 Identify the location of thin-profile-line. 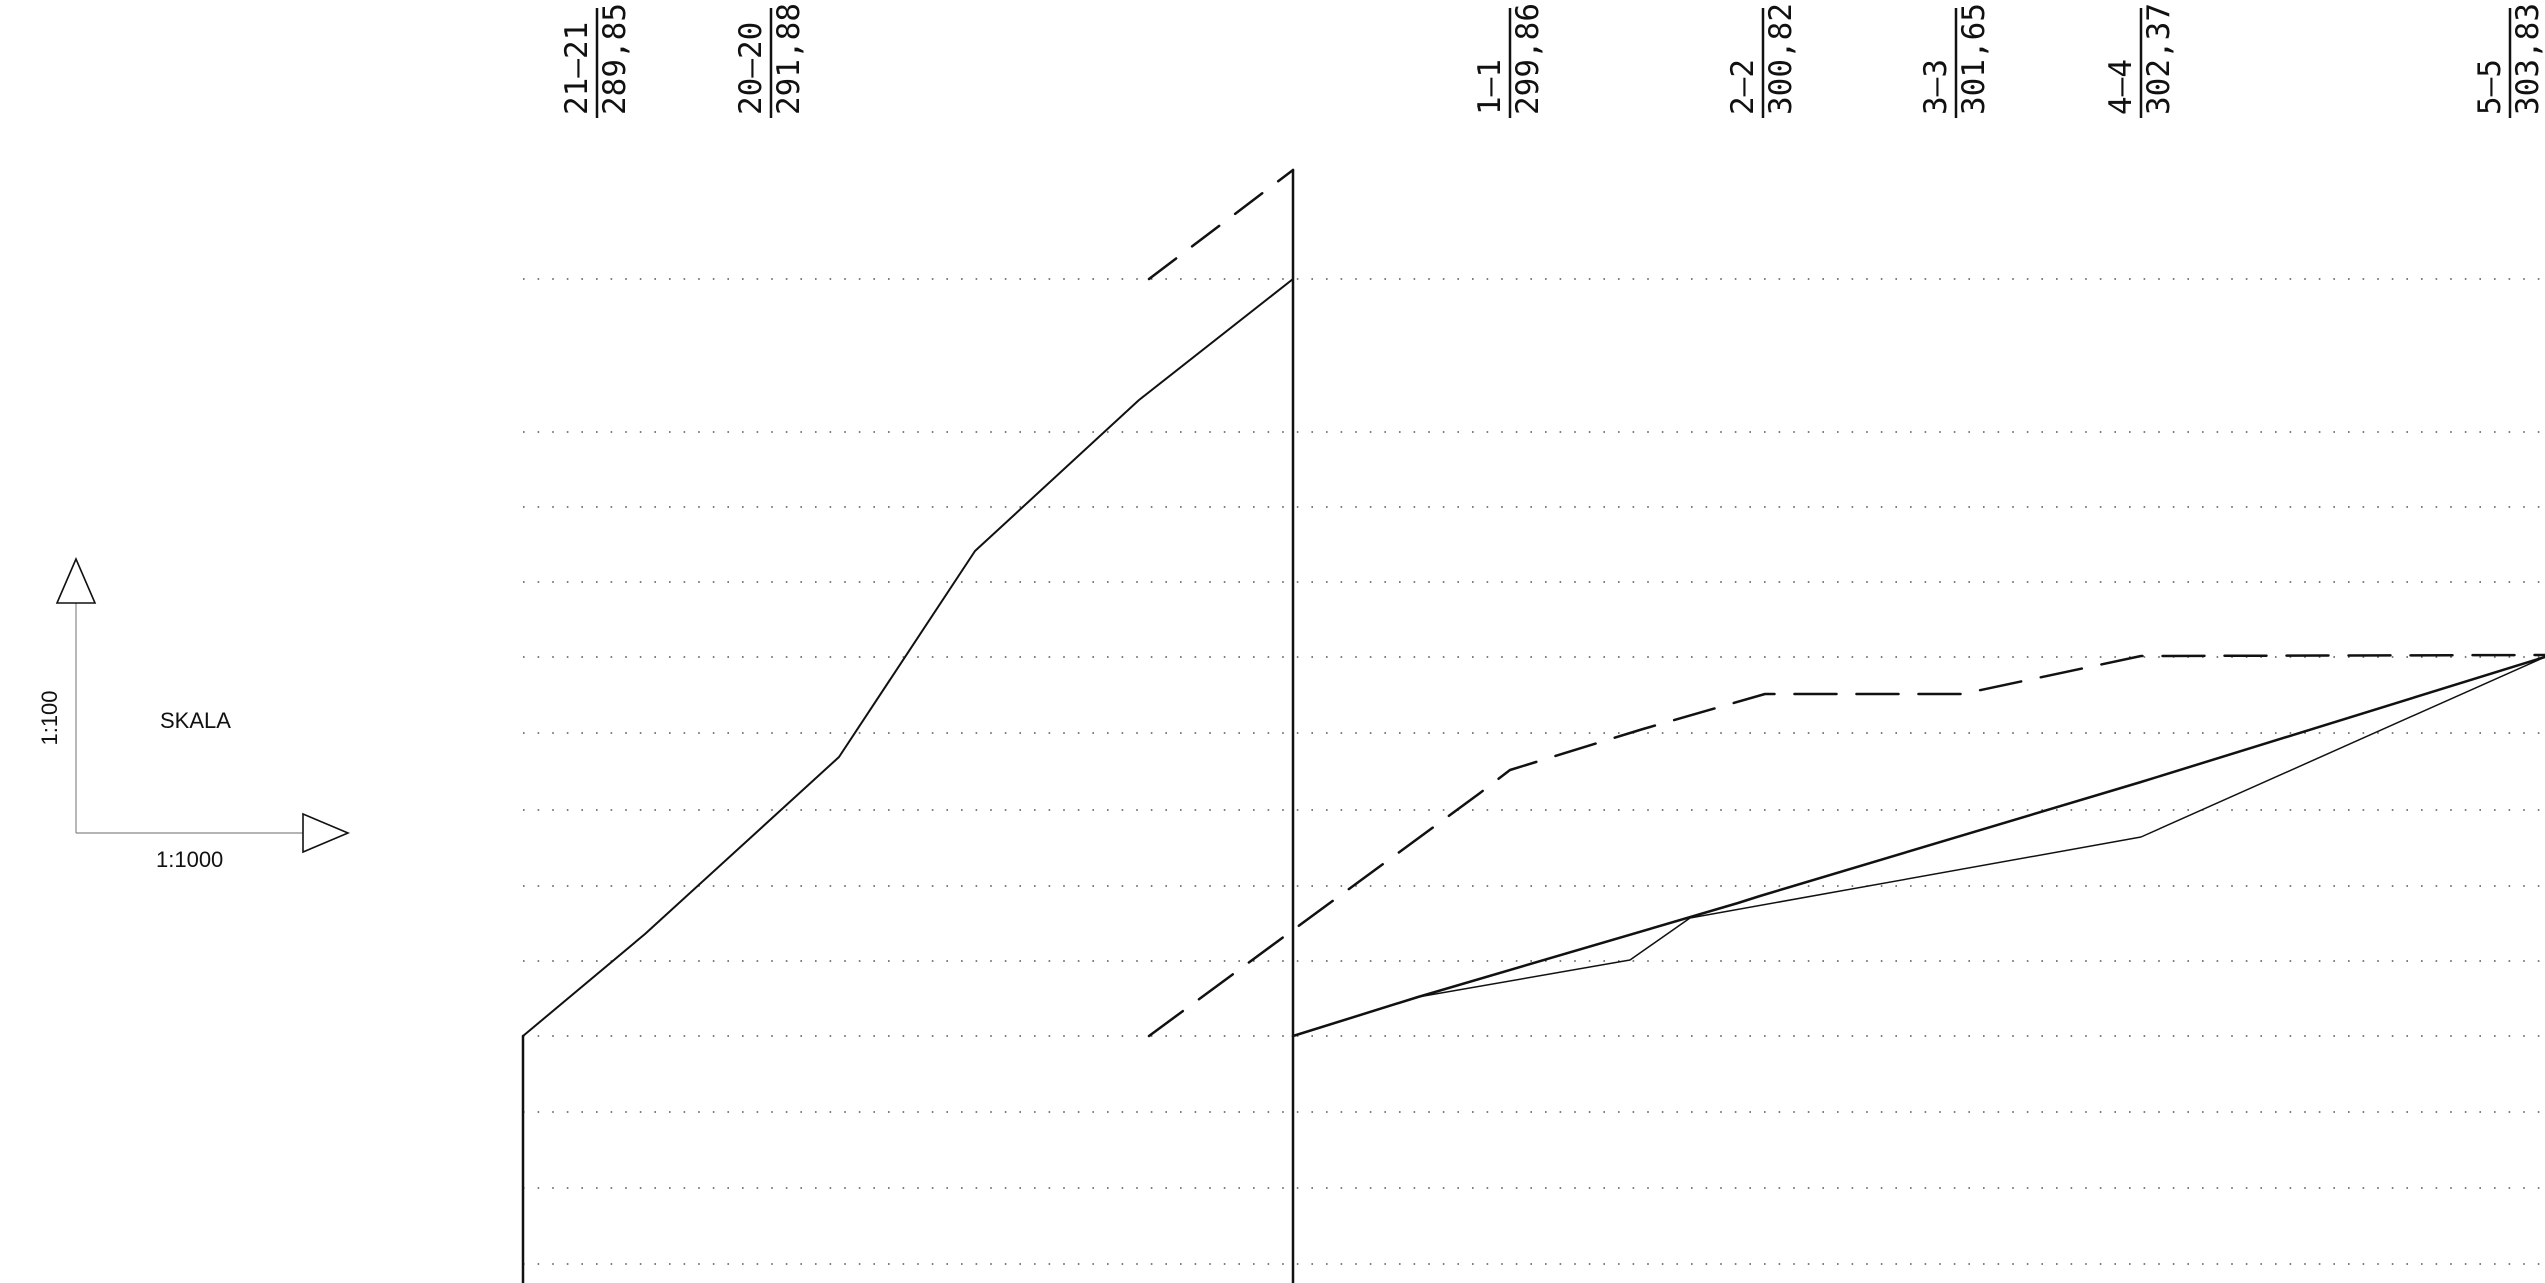
(1918, 846).